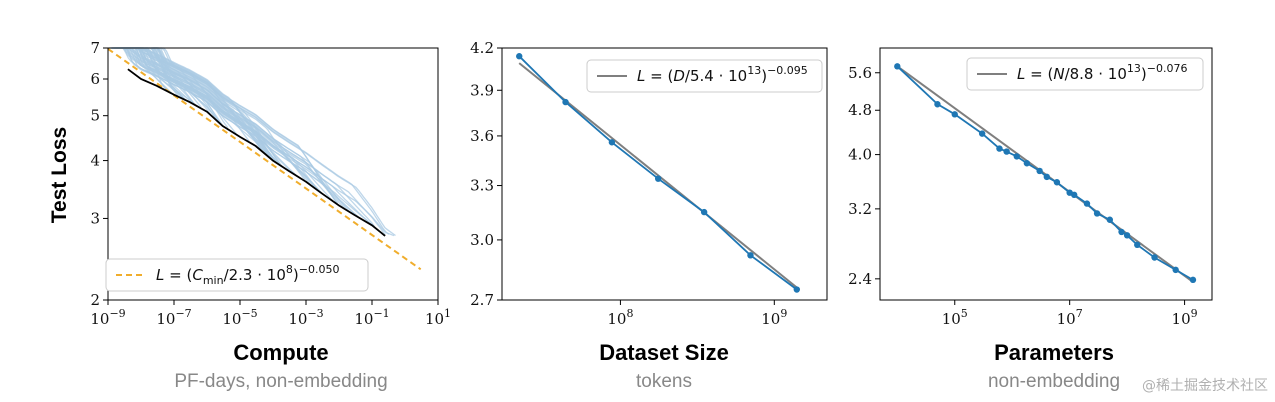 The height and width of the screenshot is (402, 1275). What do you see at coordinates (173, 317) in the screenshot?
I see `x-tick-label: 10⁻⁷` at bounding box center [173, 317].